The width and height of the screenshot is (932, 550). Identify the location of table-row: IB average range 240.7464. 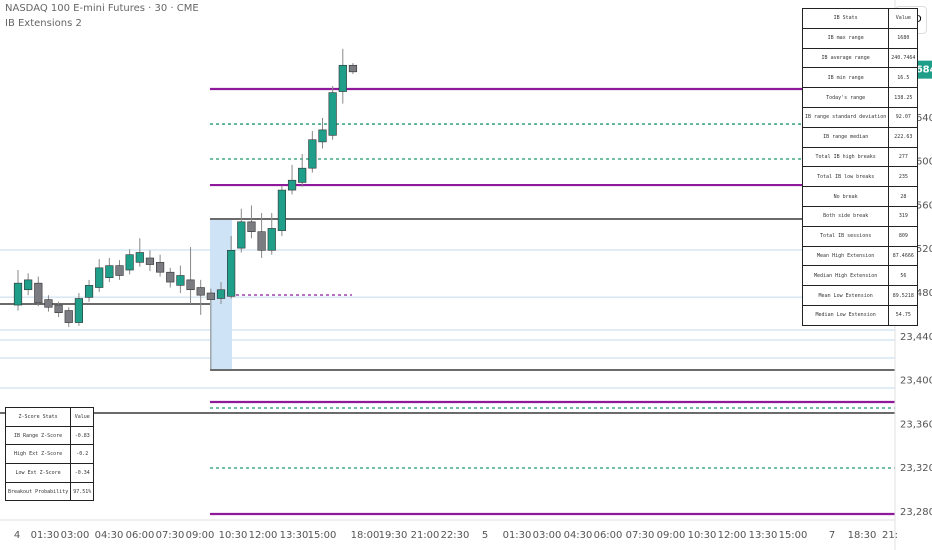
(860, 58).